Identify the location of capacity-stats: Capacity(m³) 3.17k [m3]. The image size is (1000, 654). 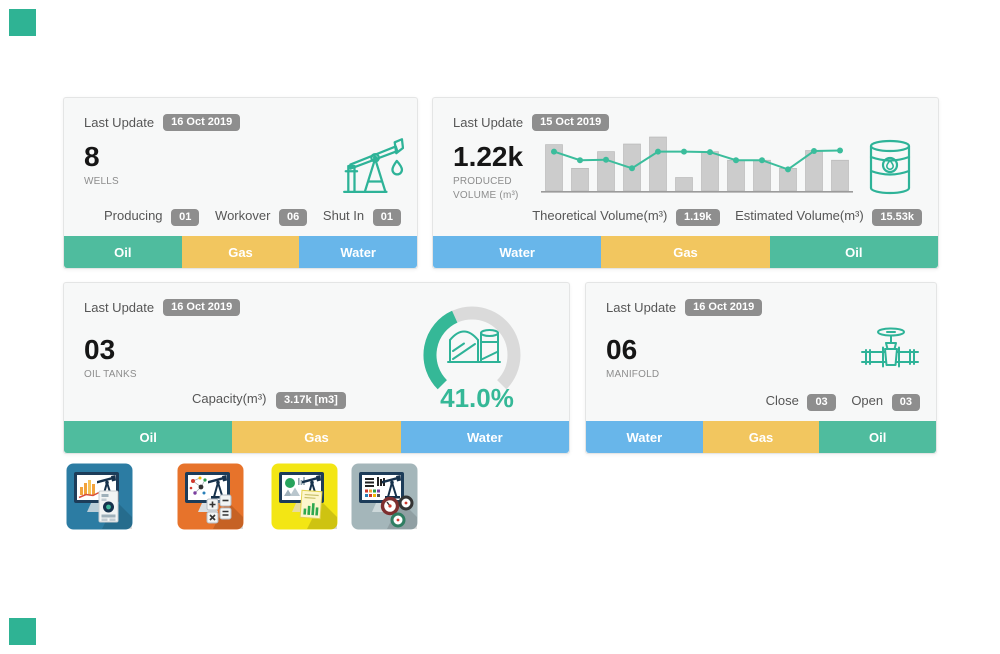
(269, 400).